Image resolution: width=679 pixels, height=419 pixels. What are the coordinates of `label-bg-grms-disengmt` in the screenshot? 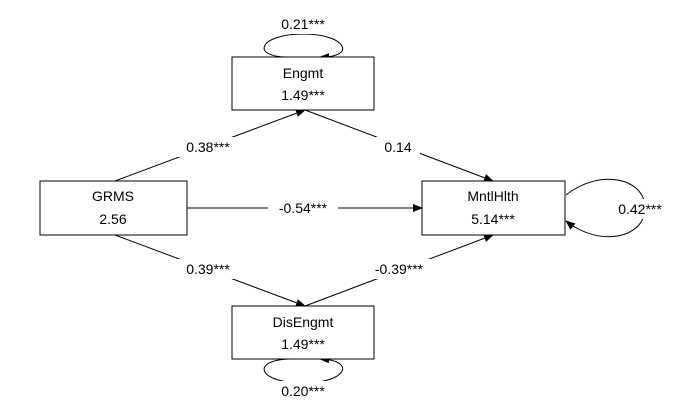 It's located at (208, 269).